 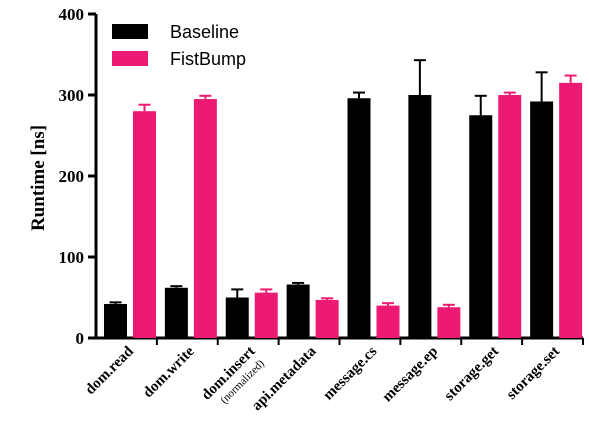 I want to click on y-tick-label: 0, so click(x=80, y=338).